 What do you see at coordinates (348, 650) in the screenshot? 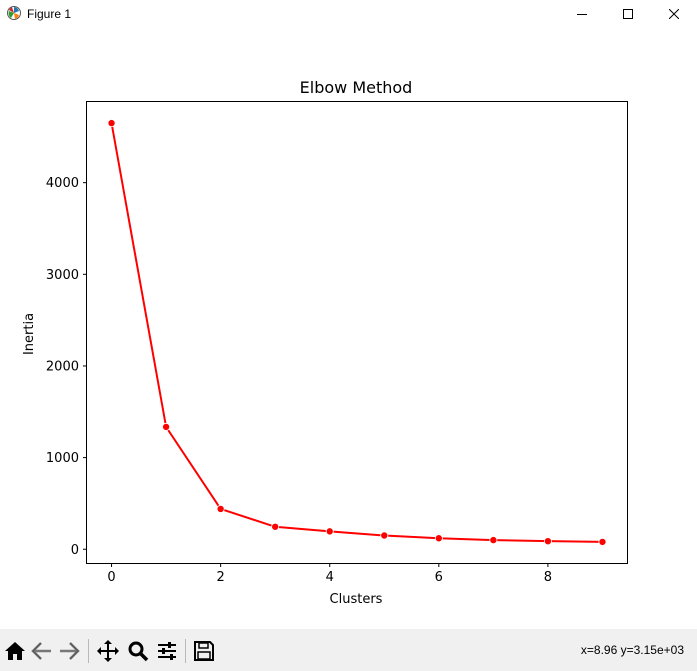
I see `navigation-toolbar: x=8.96 y=3.15e+03` at bounding box center [348, 650].